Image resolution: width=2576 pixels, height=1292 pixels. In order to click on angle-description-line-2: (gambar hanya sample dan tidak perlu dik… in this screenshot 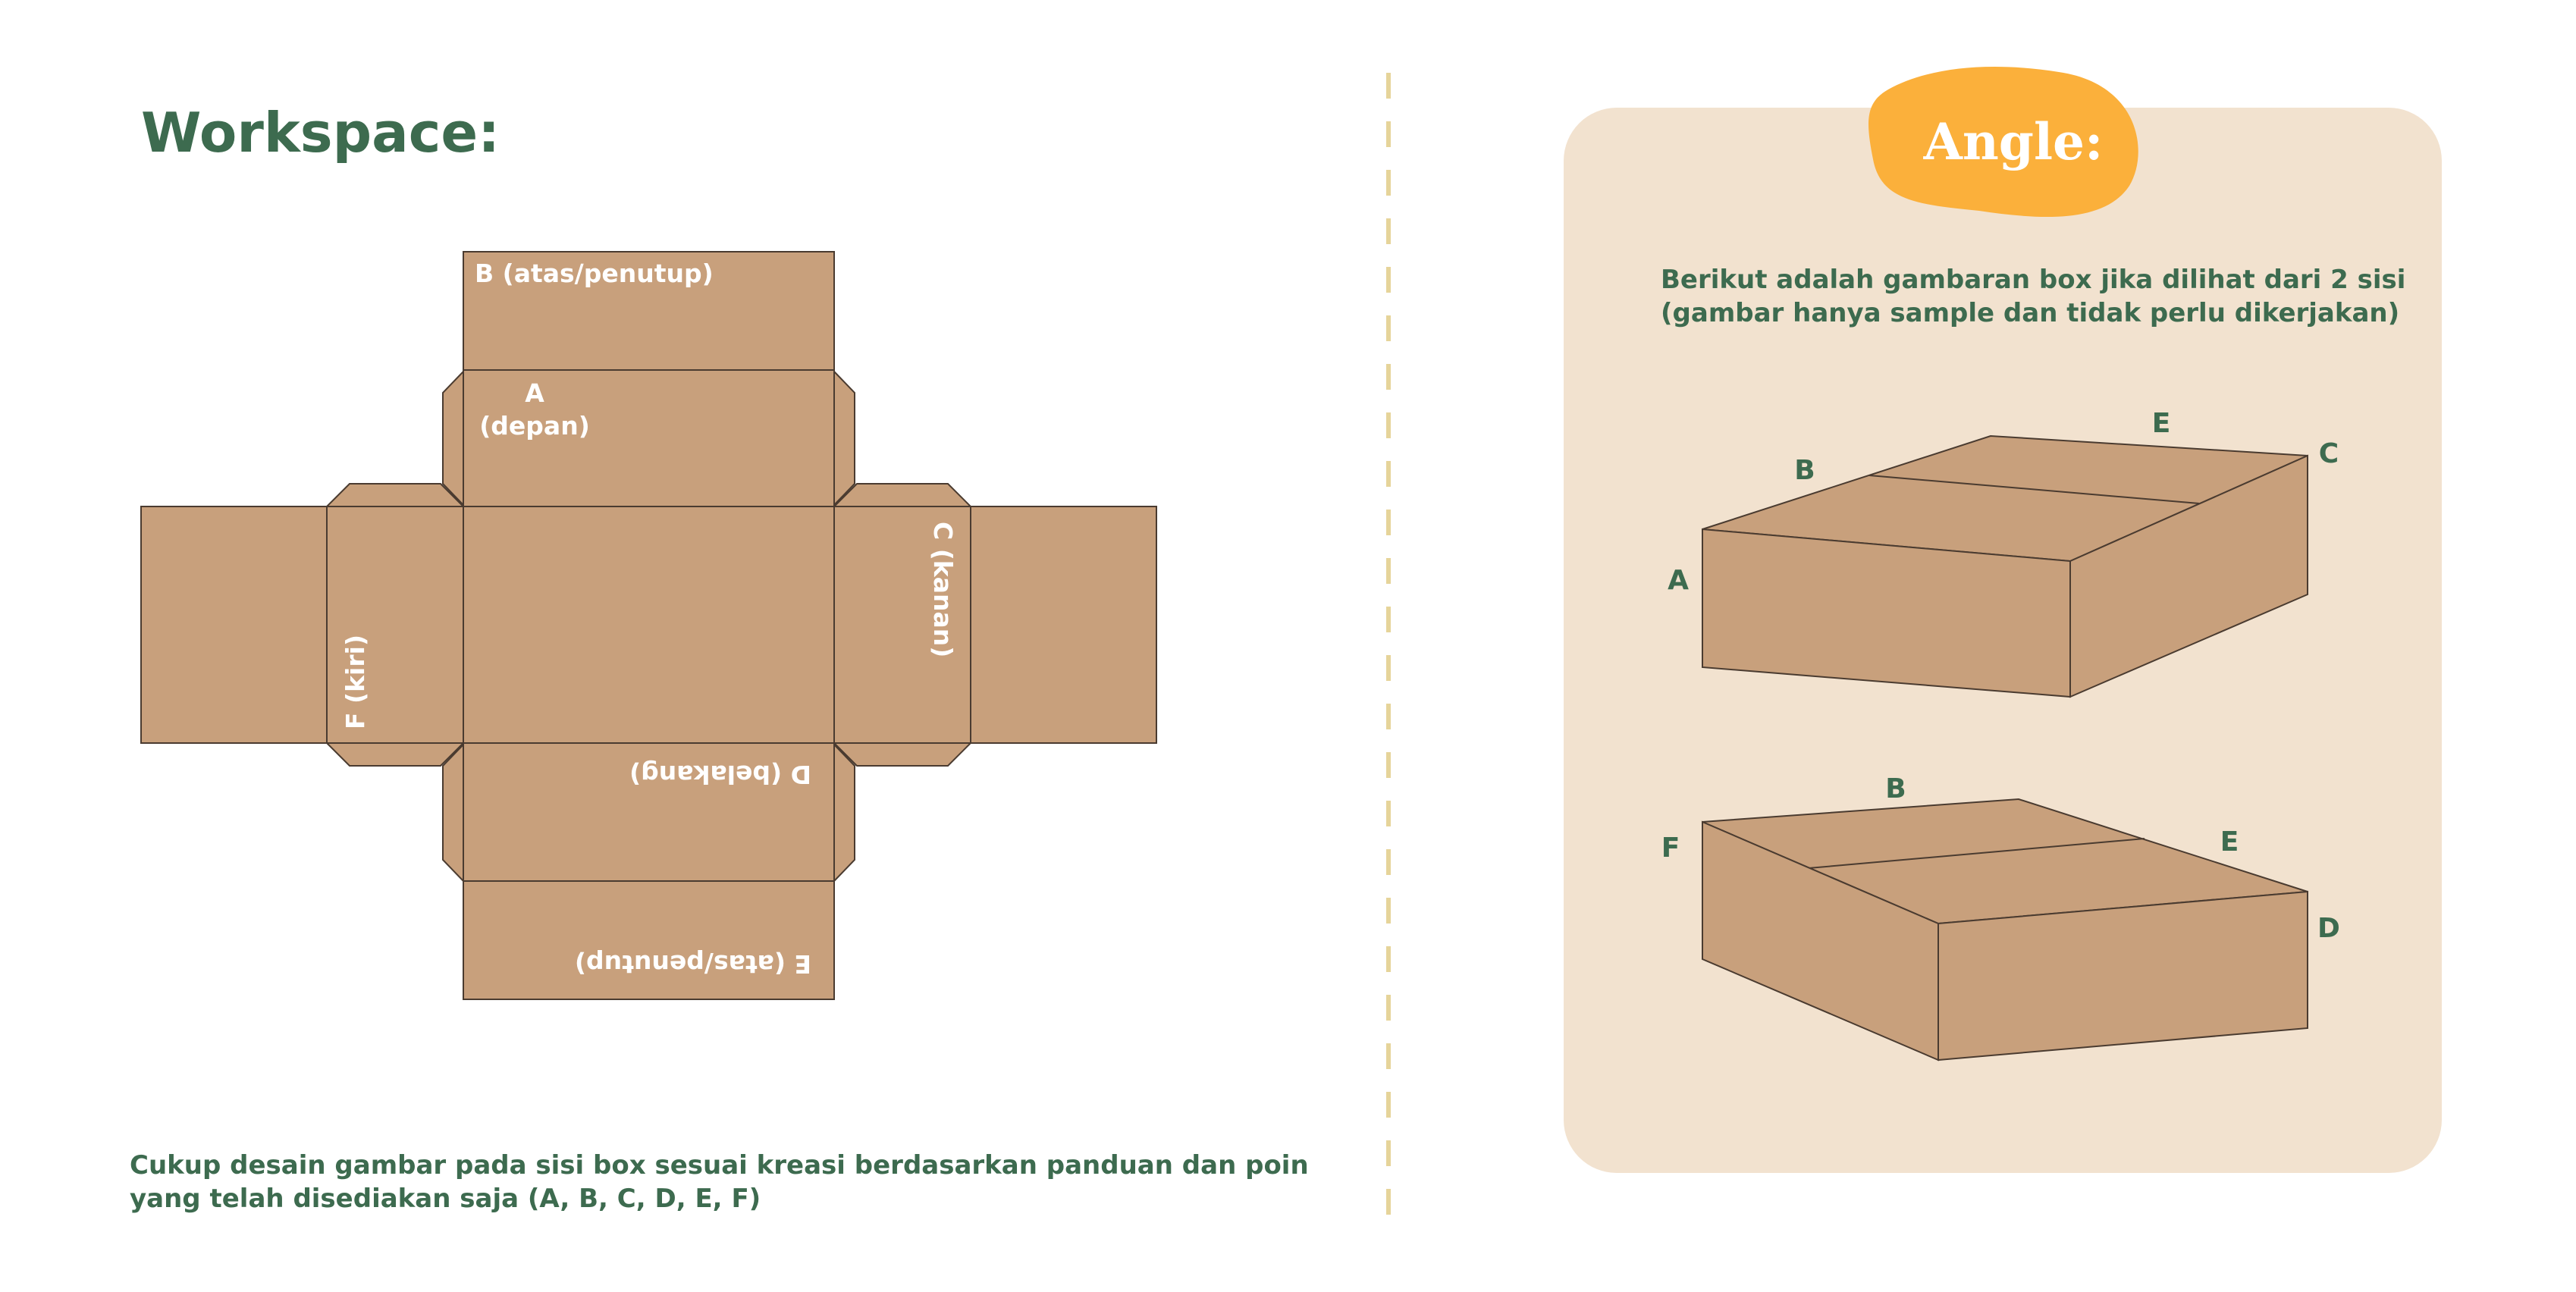, I will do `click(2030, 313)`.